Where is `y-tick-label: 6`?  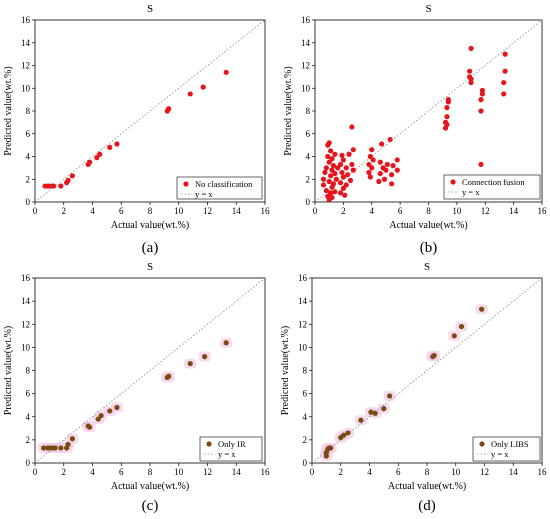 y-tick-label: 6 is located at coordinates (28, 394).